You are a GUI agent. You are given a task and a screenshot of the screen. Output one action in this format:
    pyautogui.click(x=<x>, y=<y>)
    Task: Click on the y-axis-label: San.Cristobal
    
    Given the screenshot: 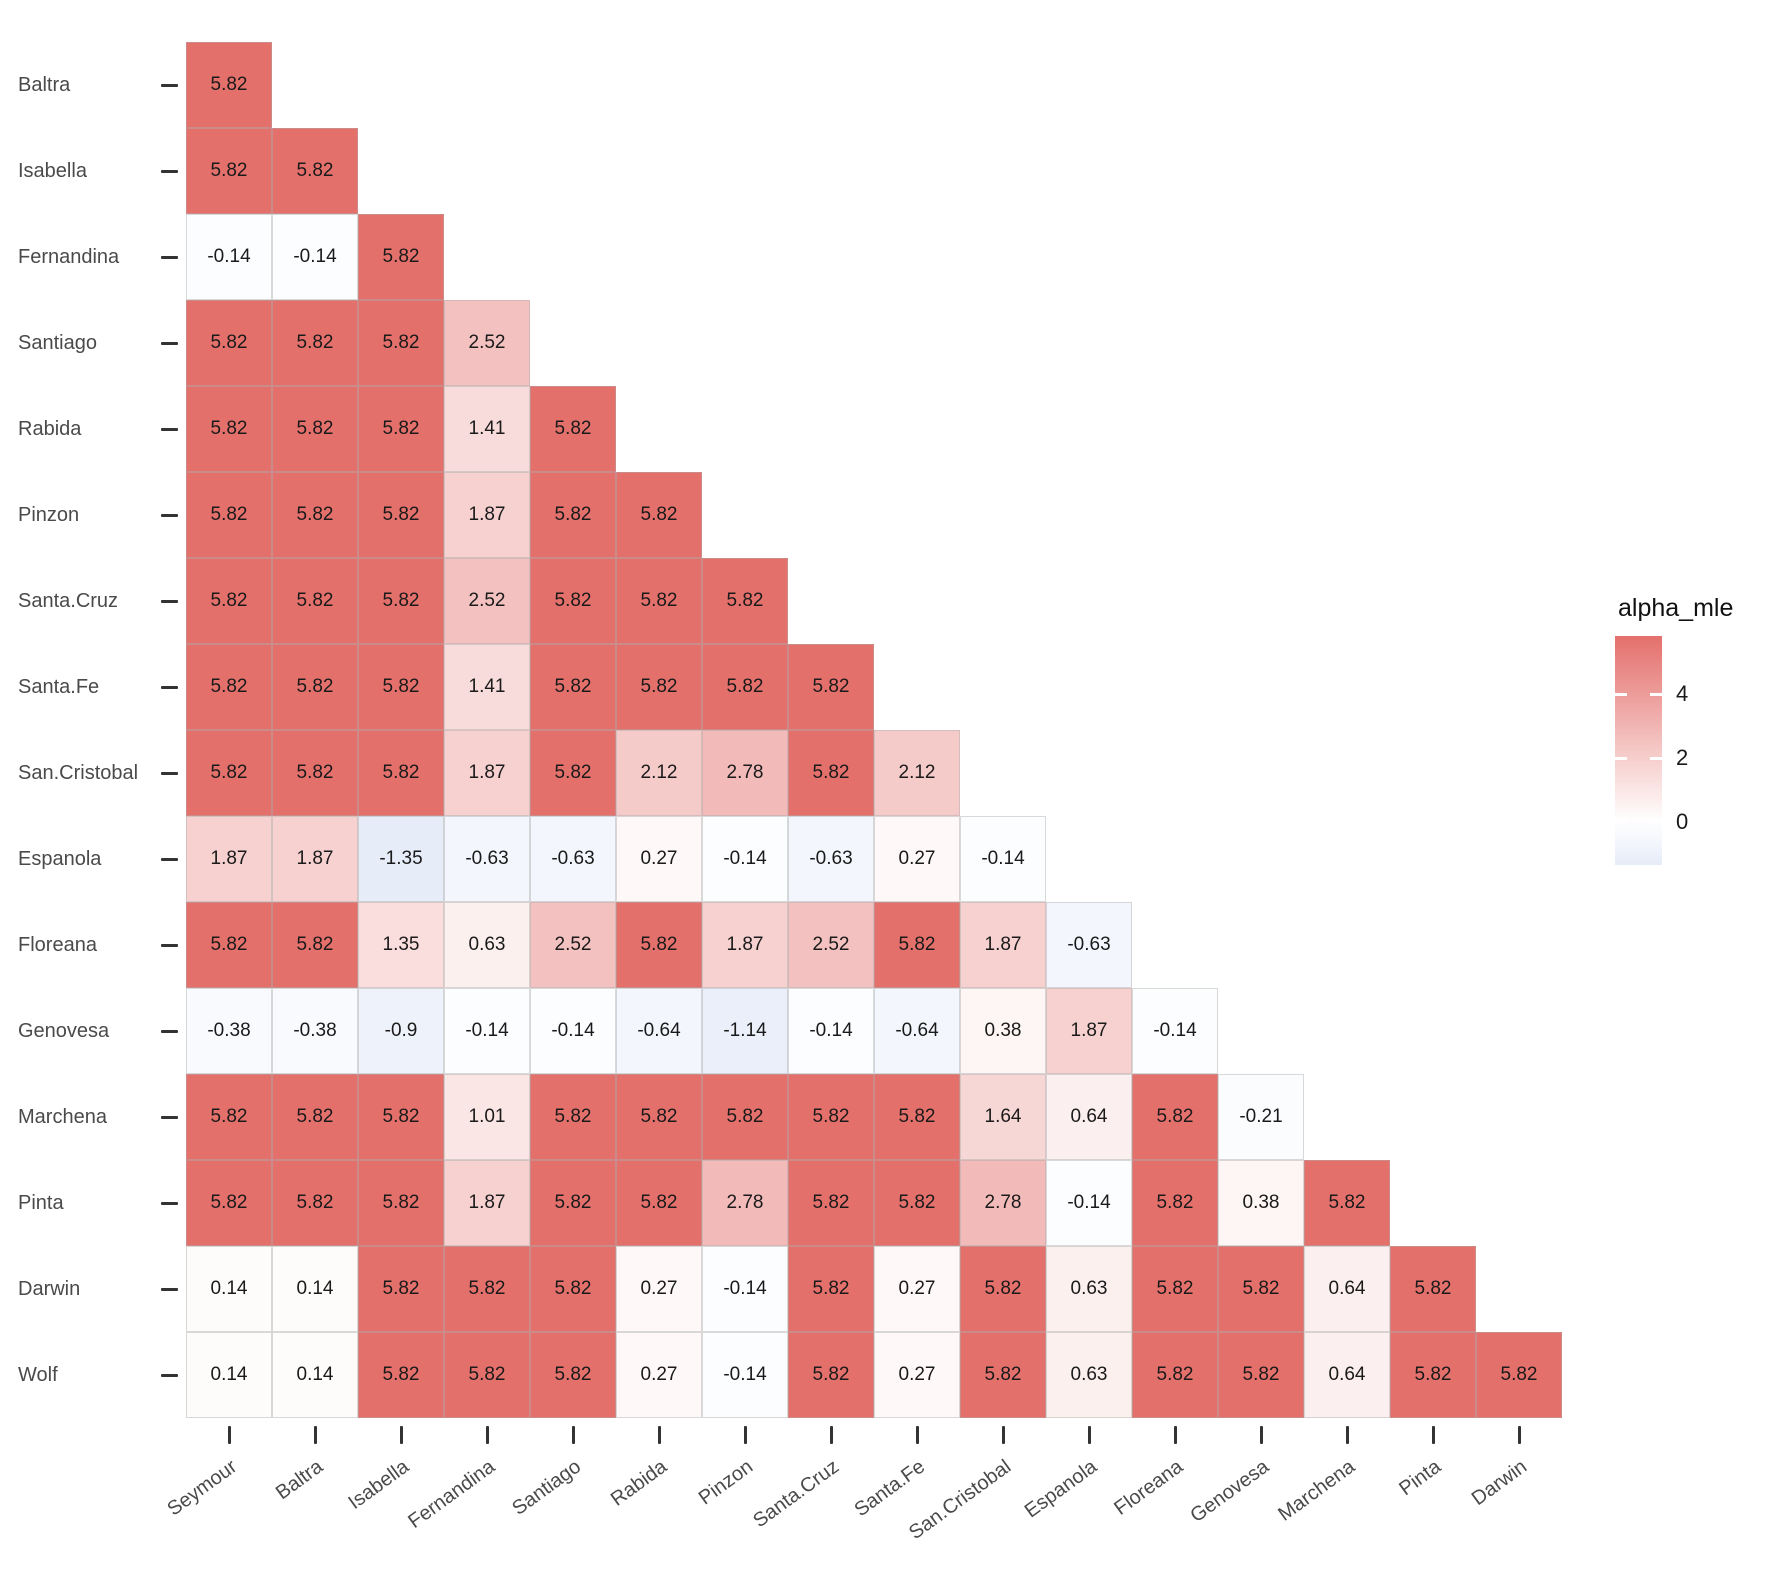 What is the action you would take?
    pyautogui.click(x=78, y=773)
    